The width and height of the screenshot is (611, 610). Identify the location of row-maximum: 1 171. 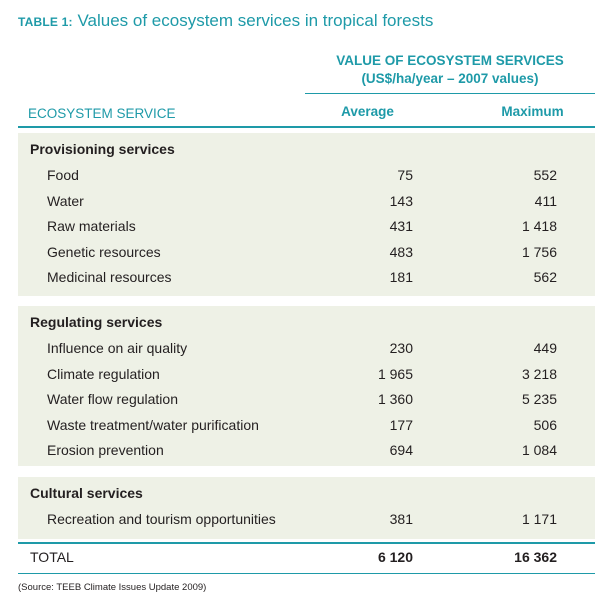
(539, 519).